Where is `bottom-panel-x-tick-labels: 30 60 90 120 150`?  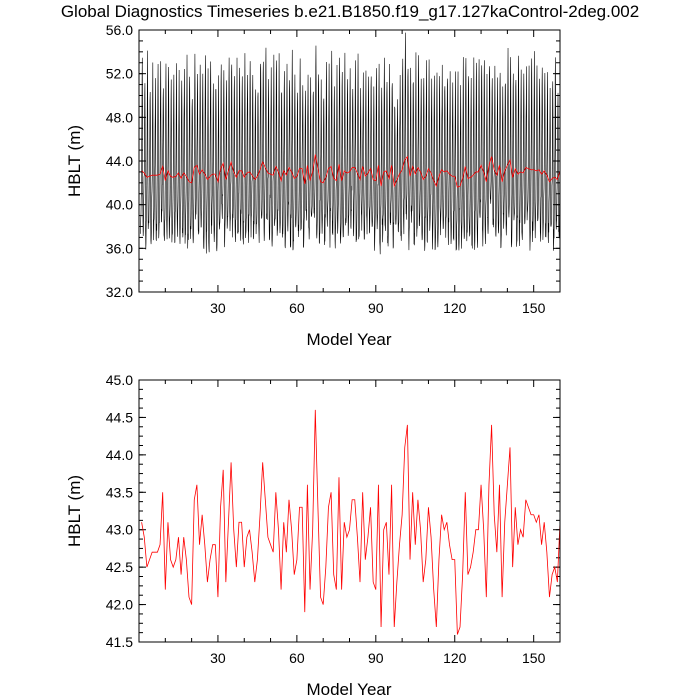 bottom-panel-x-tick-labels: 30 60 90 120 150 is located at coordinates (377, 658).